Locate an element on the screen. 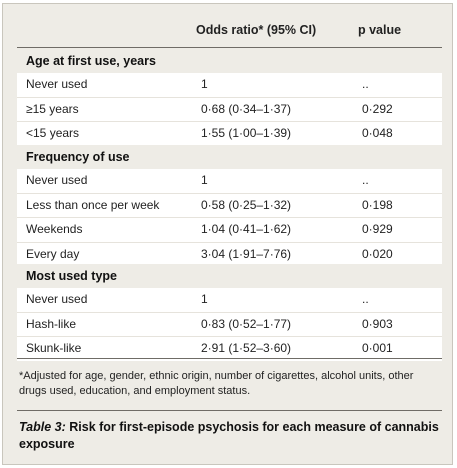 The height and width of the screenshot is (468, 457). odds-ratio-cell: 1·04 (0·41–1·62) is located at coordinates (246, 229).